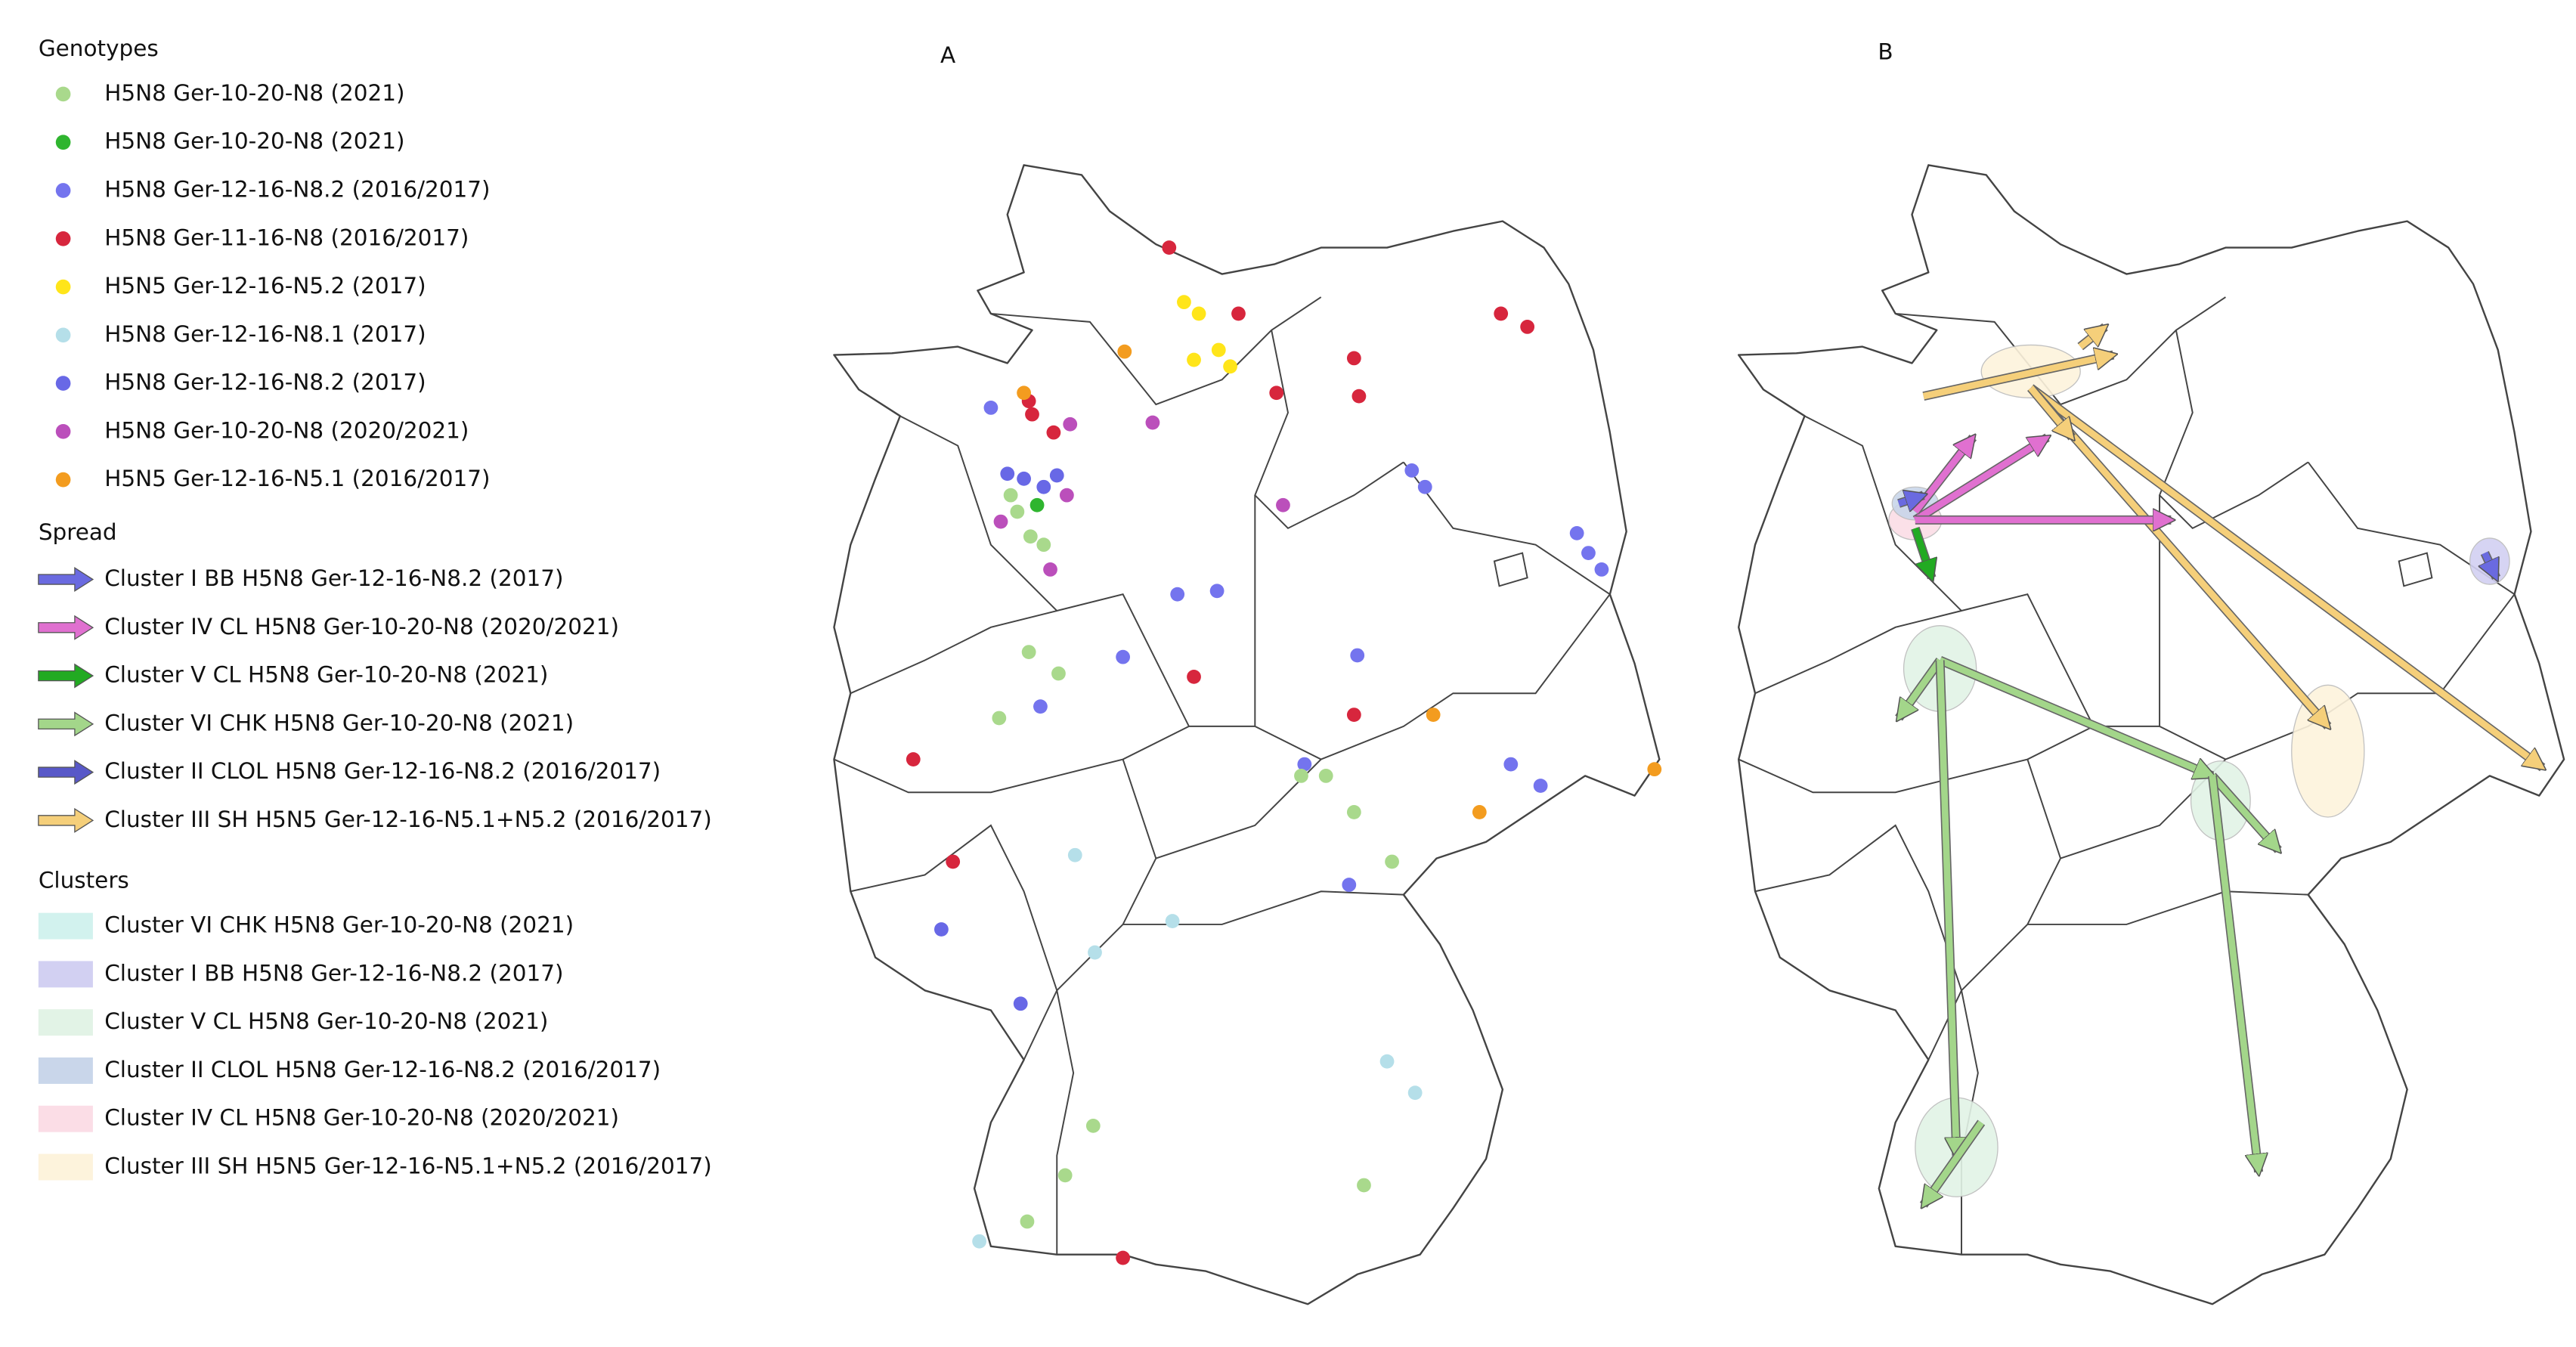 Image resolution: width=2576 pixels, height=1347 pixels. What do you see at coordinates (99, 48) in the screenshot?
I see `legend-heading: Genotypes` at bounding box center [99, 48].